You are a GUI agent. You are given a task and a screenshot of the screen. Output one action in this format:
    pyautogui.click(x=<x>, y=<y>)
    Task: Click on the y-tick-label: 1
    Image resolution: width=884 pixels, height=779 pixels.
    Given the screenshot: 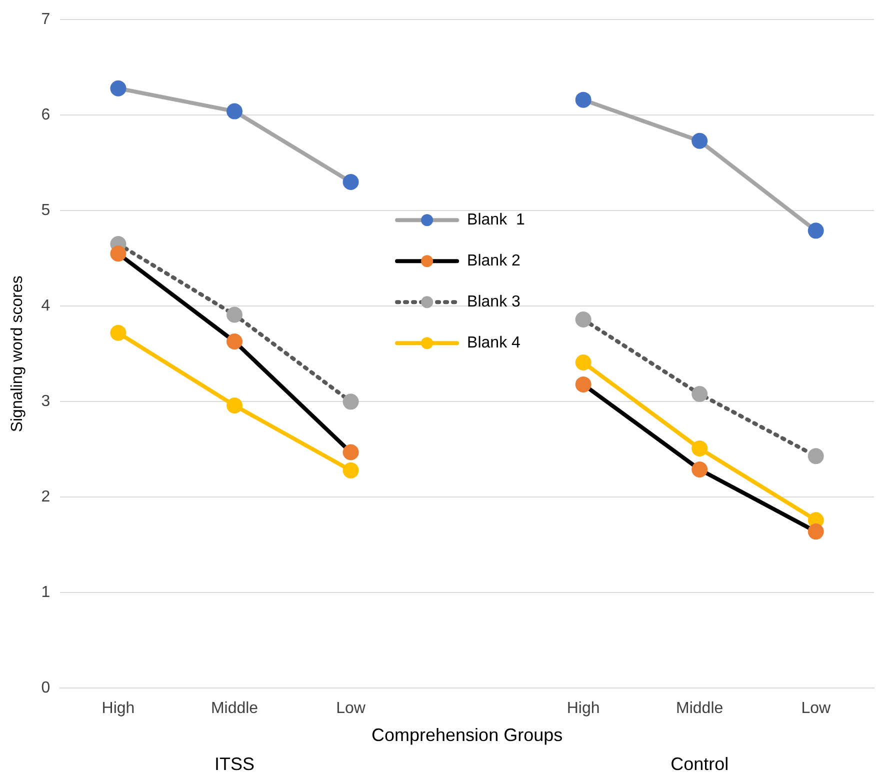 What is the action you would take?
    pyautogui.click(x=45, y=593)
    